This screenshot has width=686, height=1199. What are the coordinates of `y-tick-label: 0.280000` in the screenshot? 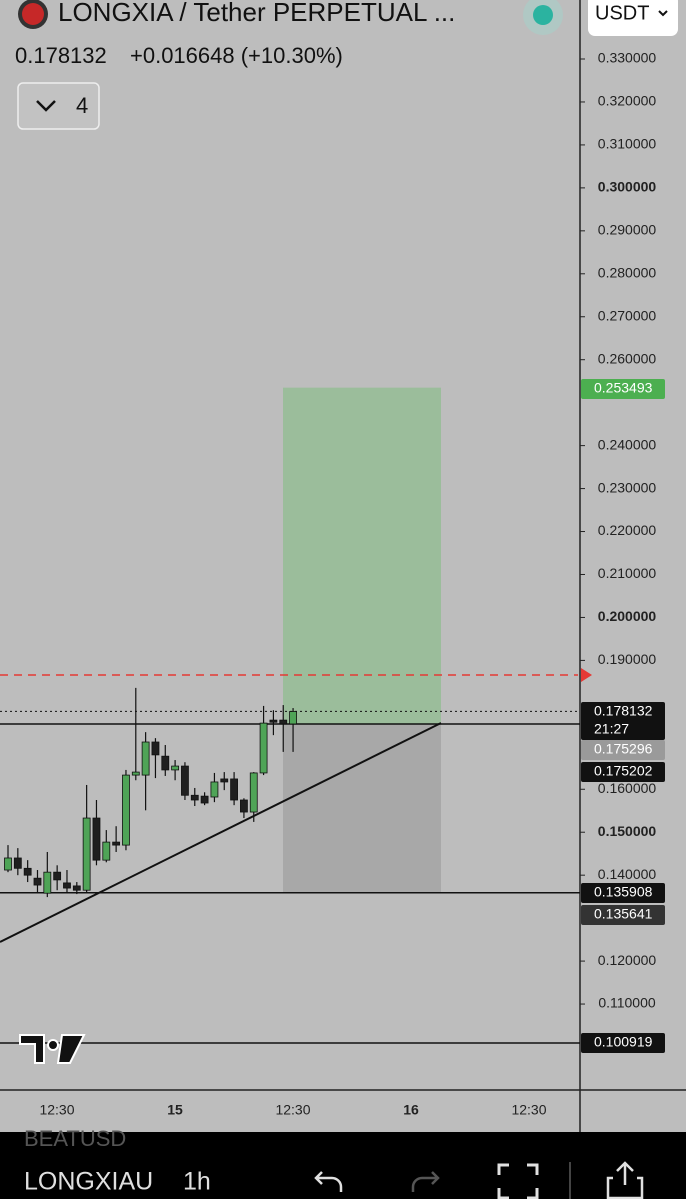 It's located at (627, 272).